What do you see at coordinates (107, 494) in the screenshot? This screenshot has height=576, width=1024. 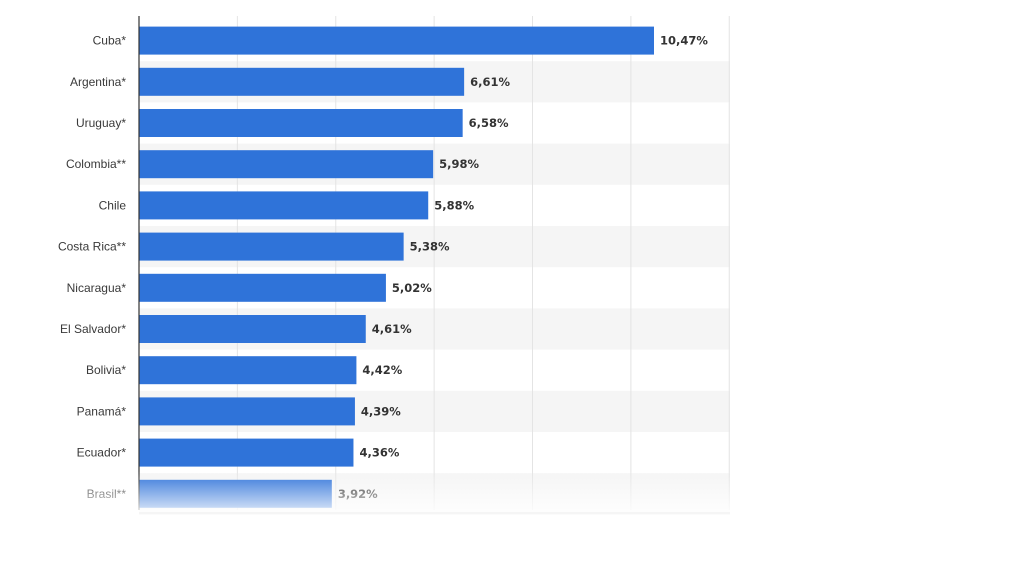 I see `category-label: Brasil**` at bounding box center [107, 494].